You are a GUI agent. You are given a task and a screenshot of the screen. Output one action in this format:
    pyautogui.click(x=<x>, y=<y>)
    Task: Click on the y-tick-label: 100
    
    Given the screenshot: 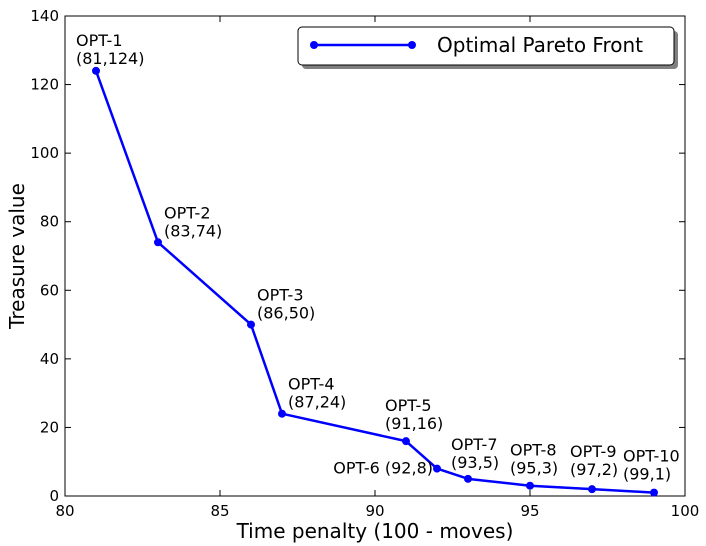 What is the action you would take?
    pyautogui.click(x=44, y=153)
    